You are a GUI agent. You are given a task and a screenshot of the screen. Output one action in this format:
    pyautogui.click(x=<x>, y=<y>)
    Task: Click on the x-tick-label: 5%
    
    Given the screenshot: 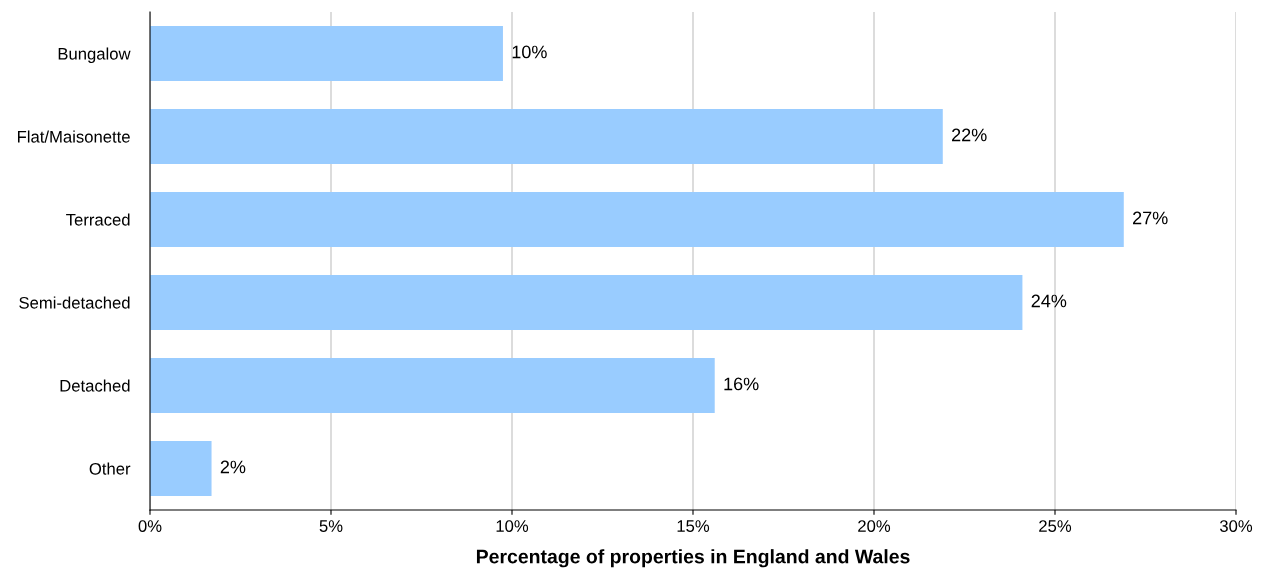 What is the action you would take?
    pyautogui.click(x=331, y=526)
    